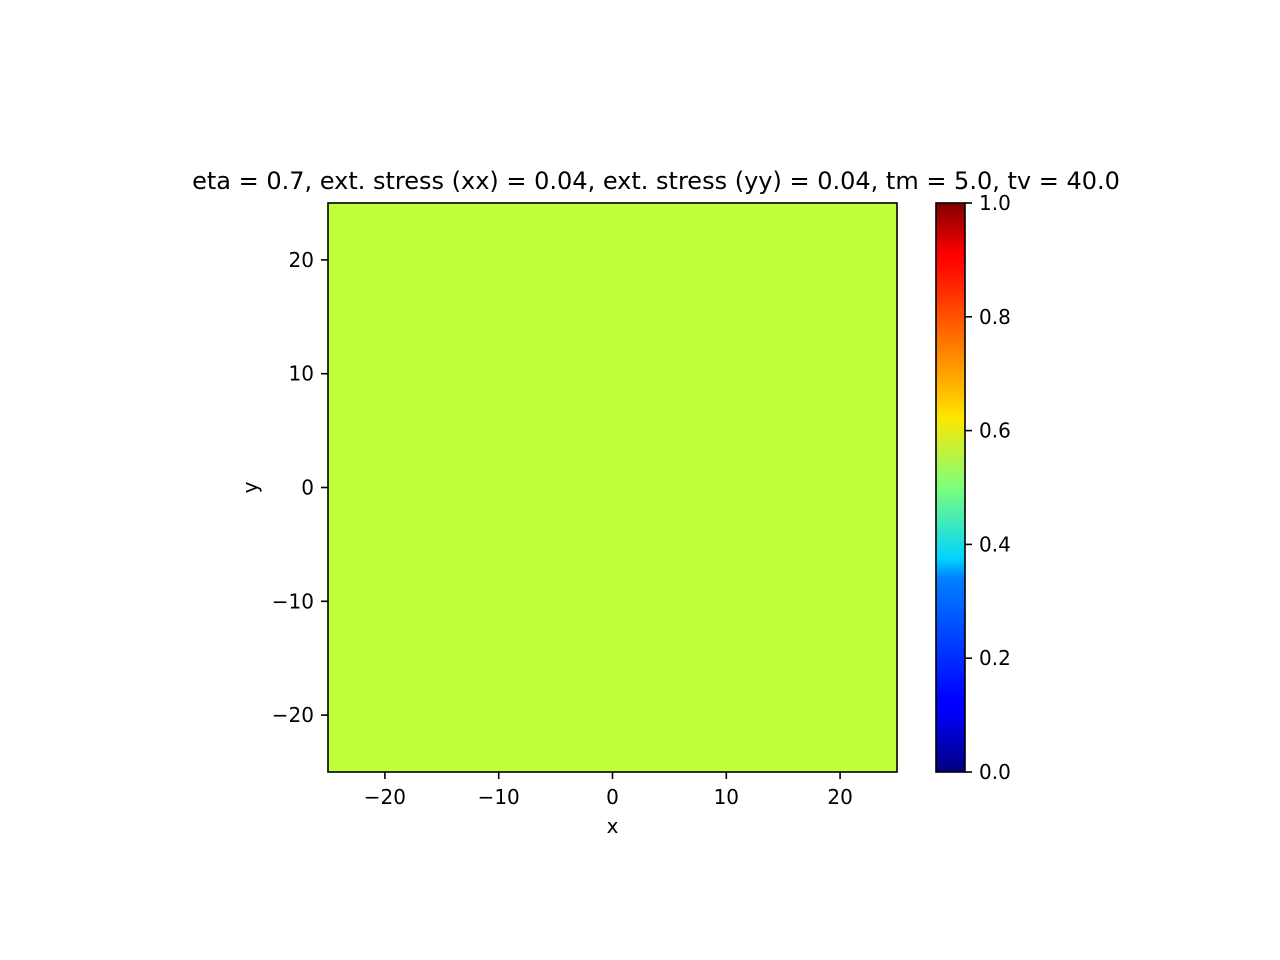  Describe the element at coordinates (995, 431) in the screenshot. I see `colorbar-tick-label: 0.6` at that location.